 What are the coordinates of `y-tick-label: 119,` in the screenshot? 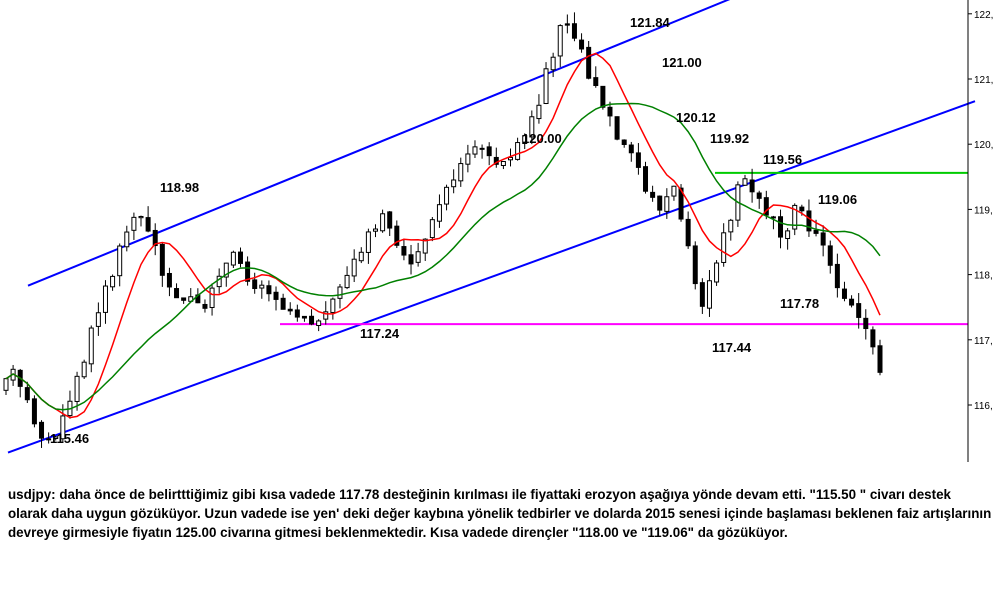 It's located at (983, 210).